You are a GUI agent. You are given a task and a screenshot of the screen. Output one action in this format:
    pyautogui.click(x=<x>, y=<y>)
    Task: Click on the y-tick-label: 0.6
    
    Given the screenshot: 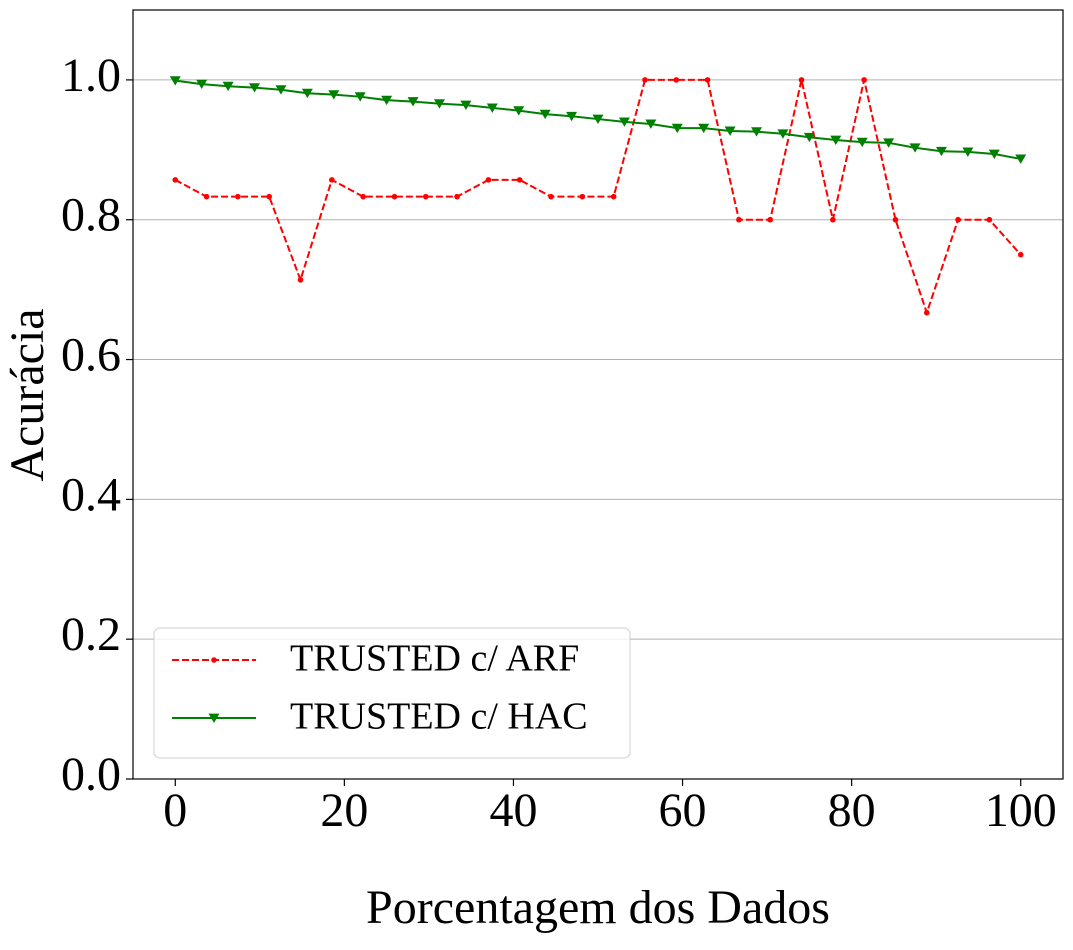 What is the action you would take?
    pyautogui.click(x=91, y=355)
    